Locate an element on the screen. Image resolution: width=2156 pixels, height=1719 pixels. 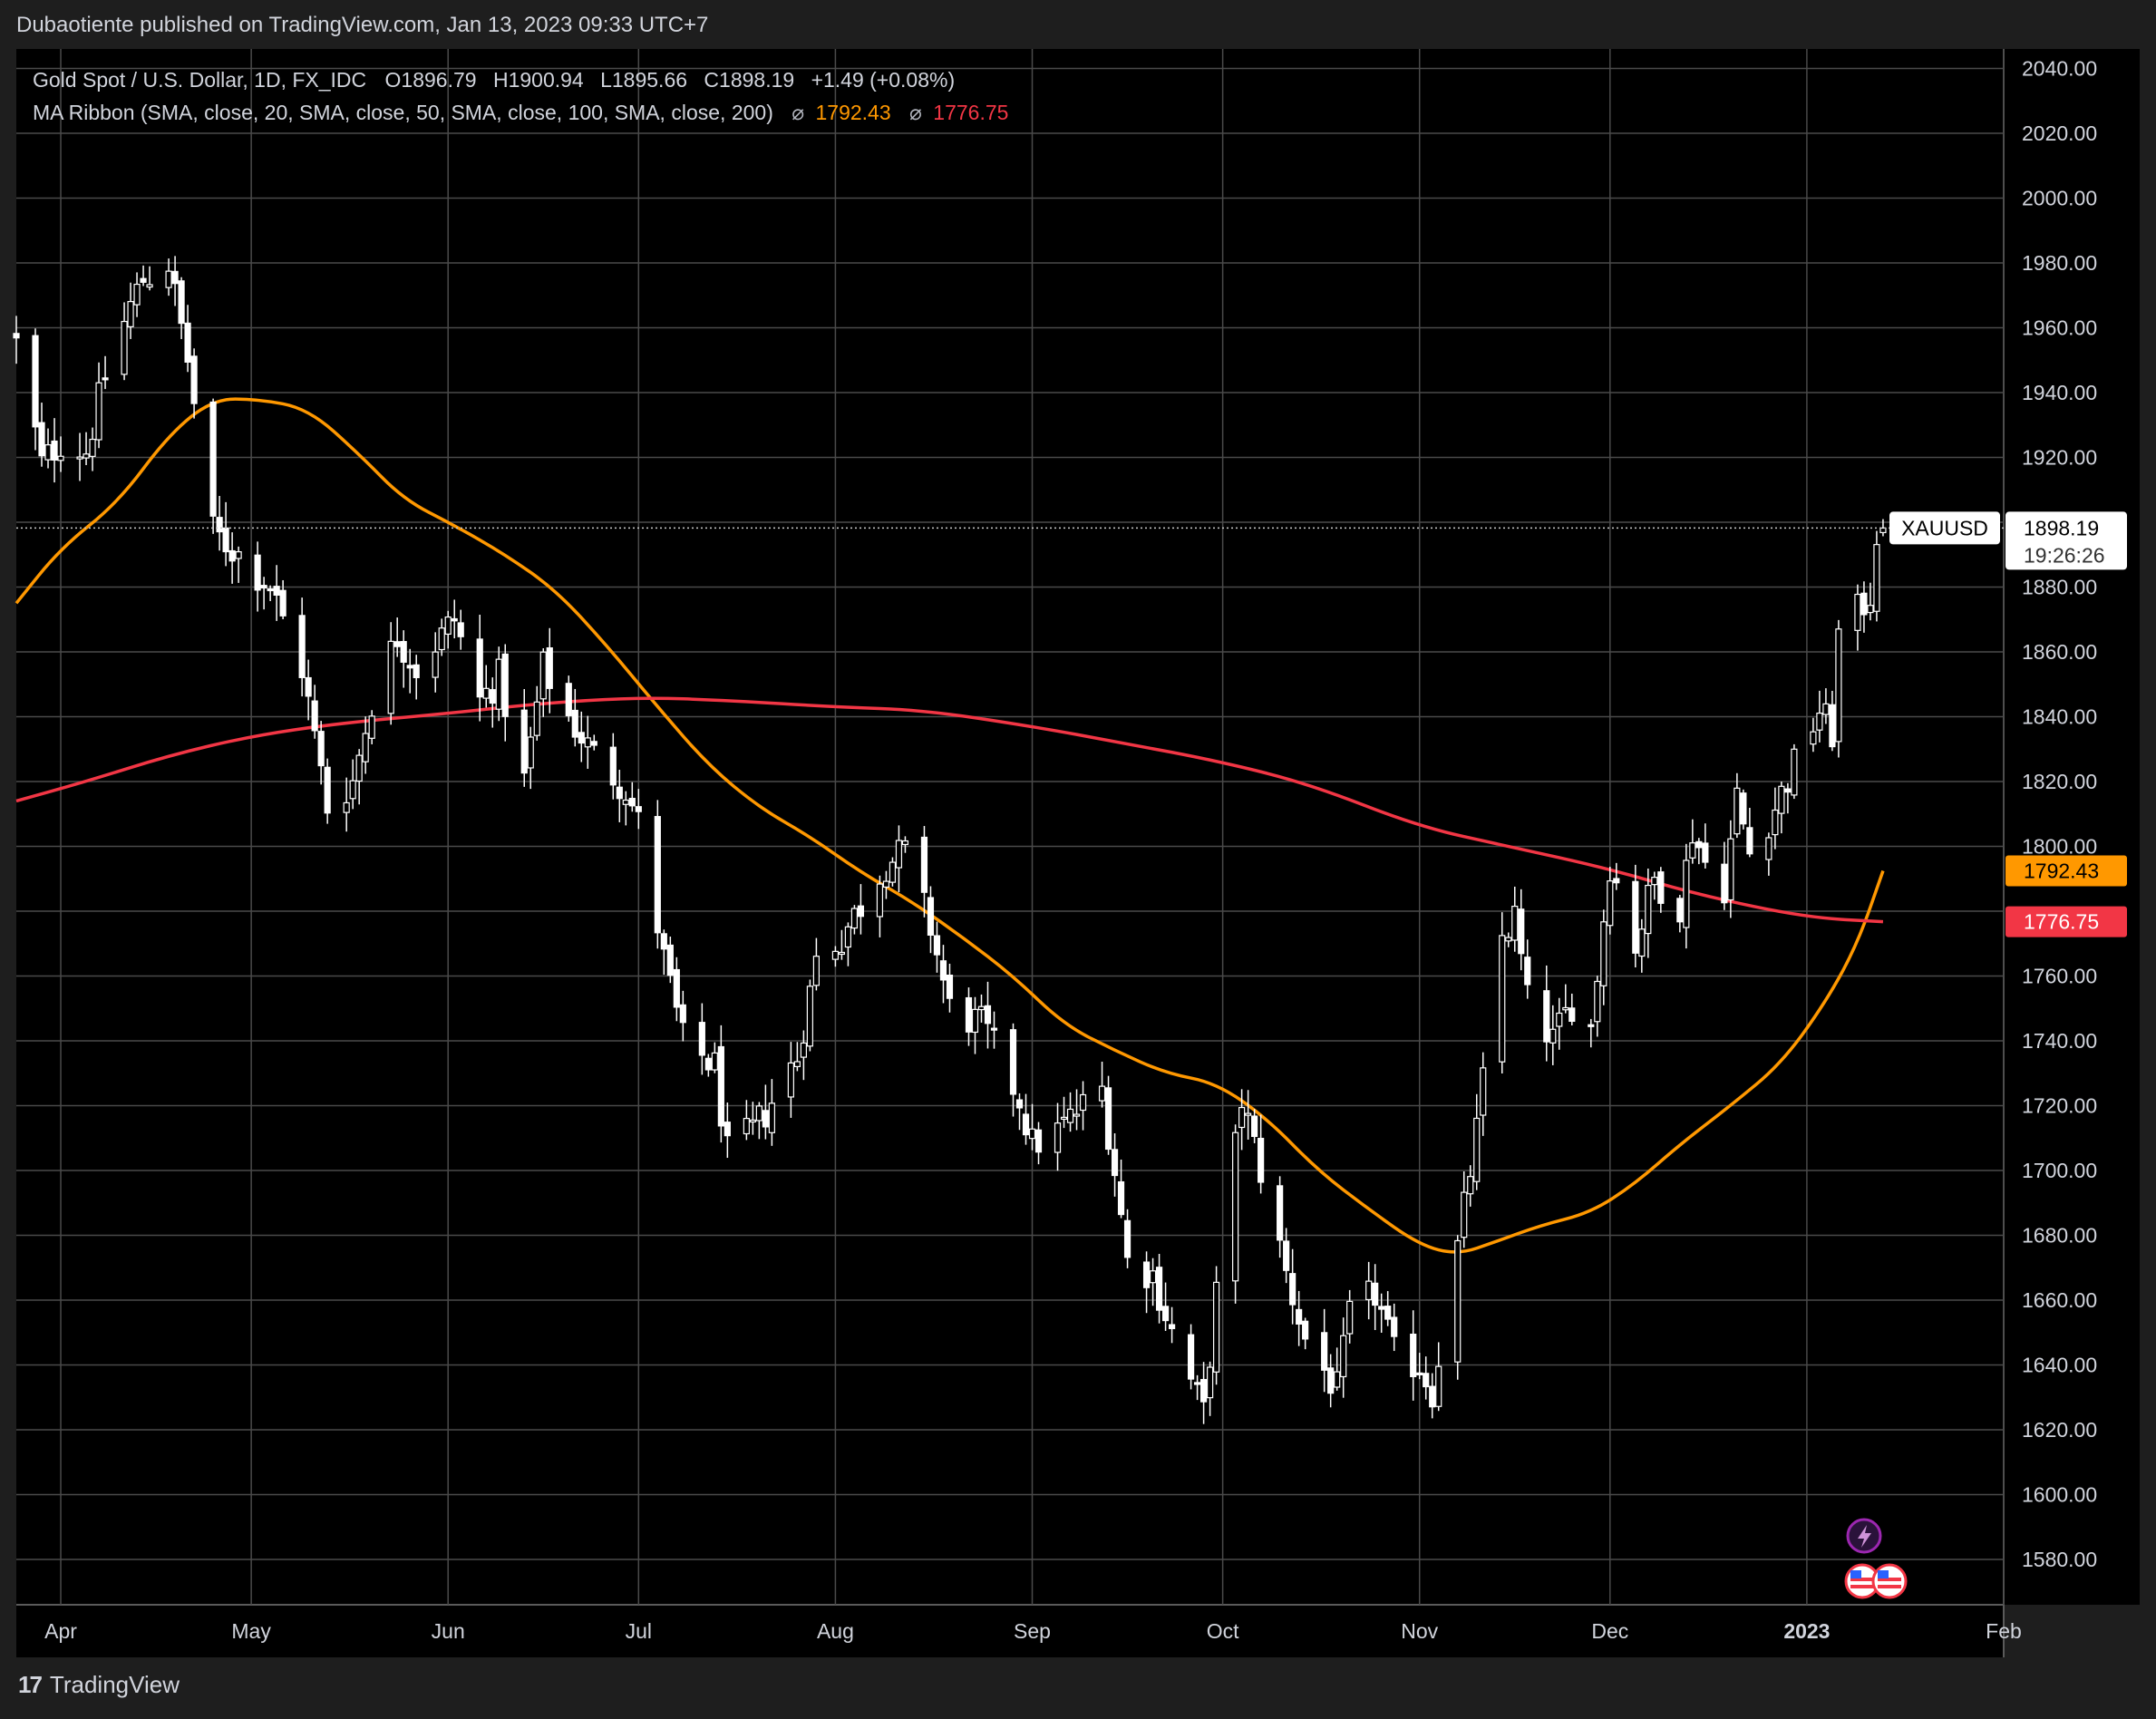
time-tick-label: Jun is located at coordinates (448, 1631).